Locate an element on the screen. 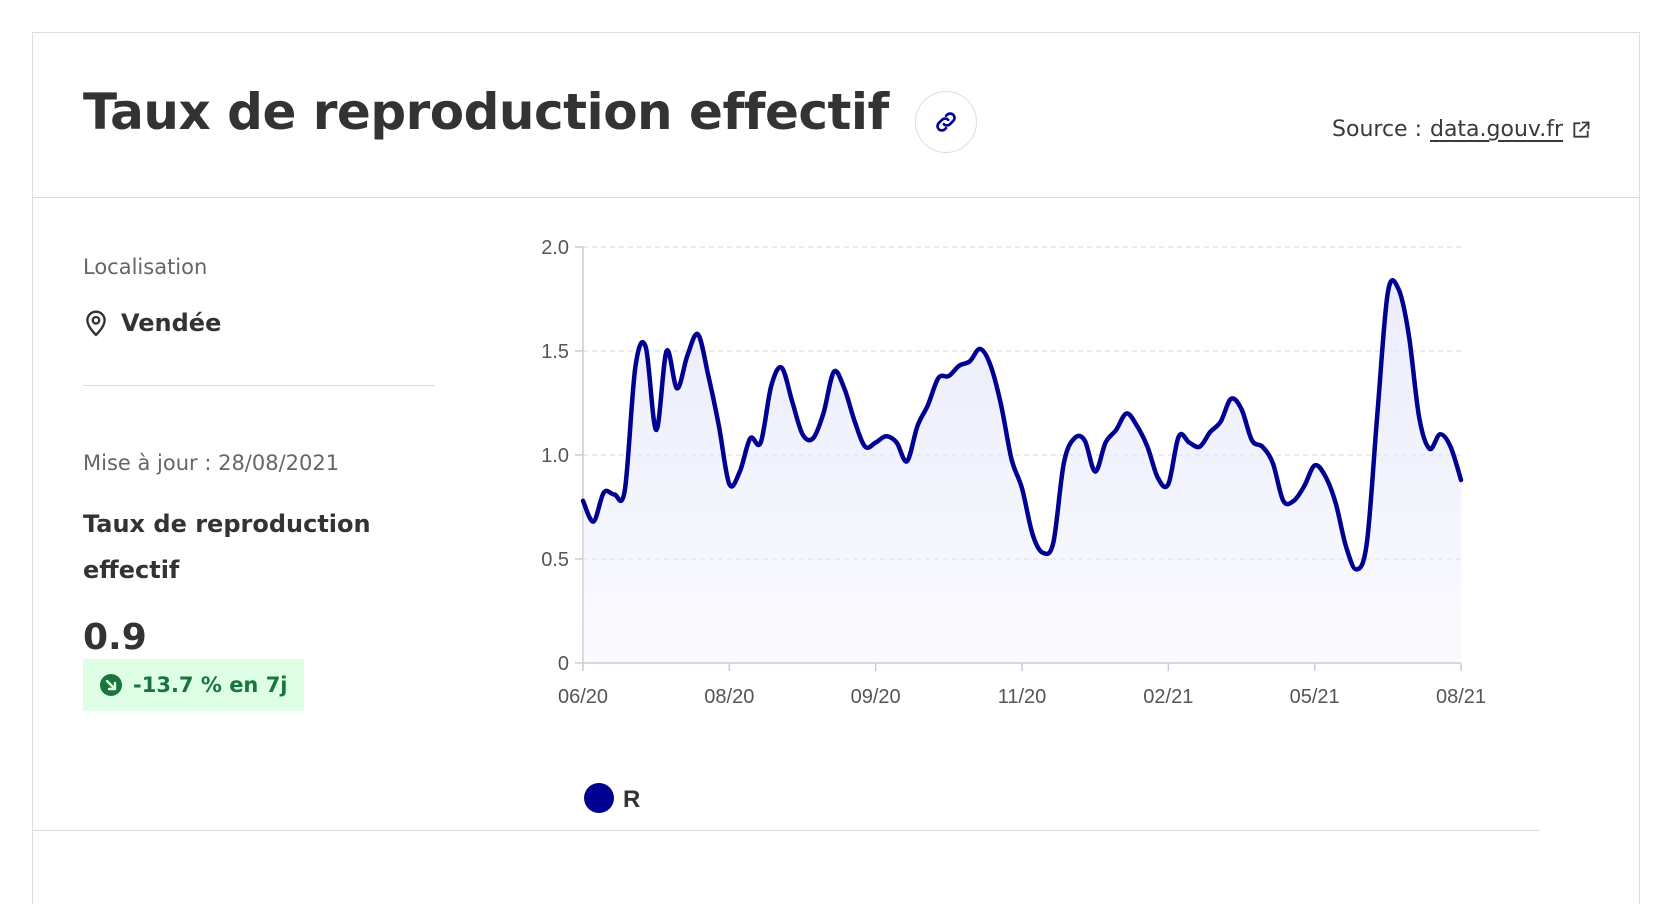 The image size is (1660, 904). y-tick-label: 1.0 is located at coordinates (555, 456).